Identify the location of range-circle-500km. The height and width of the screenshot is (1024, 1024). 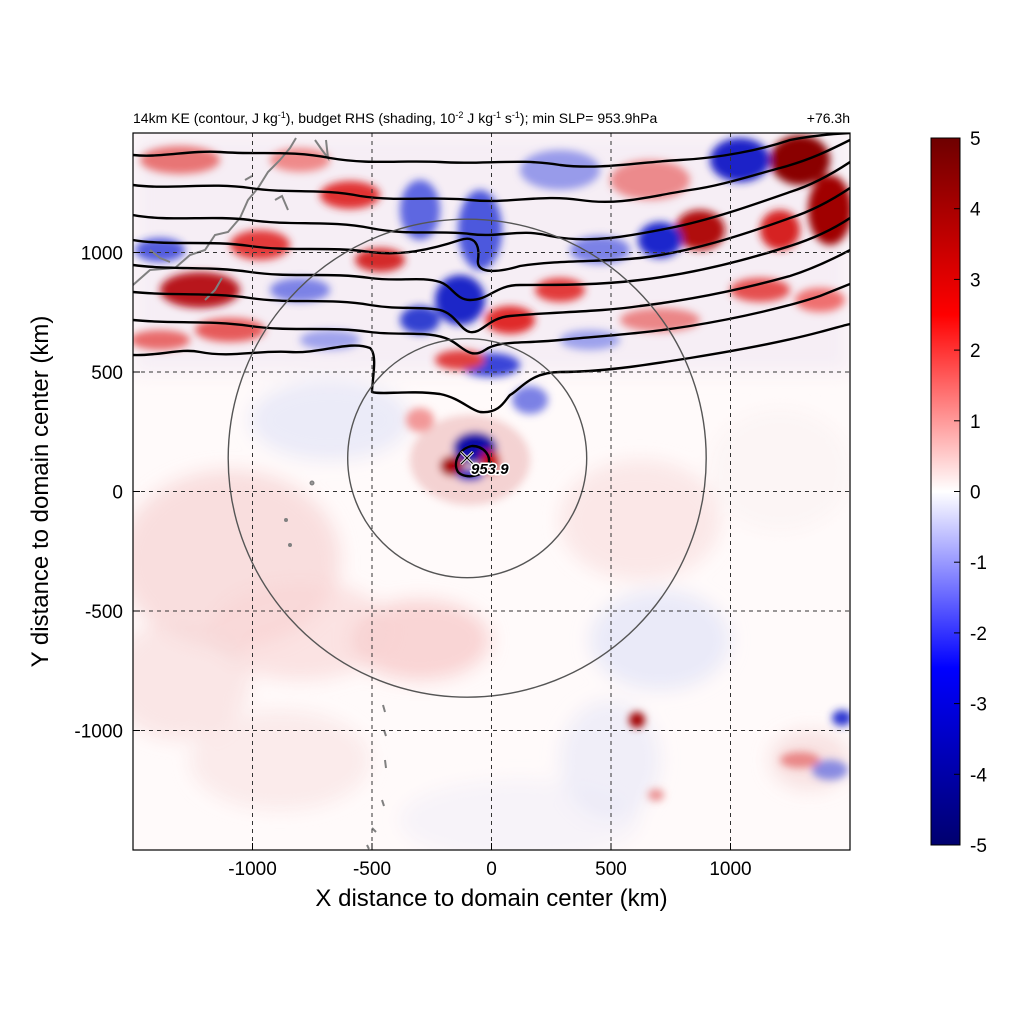
(467, 458).